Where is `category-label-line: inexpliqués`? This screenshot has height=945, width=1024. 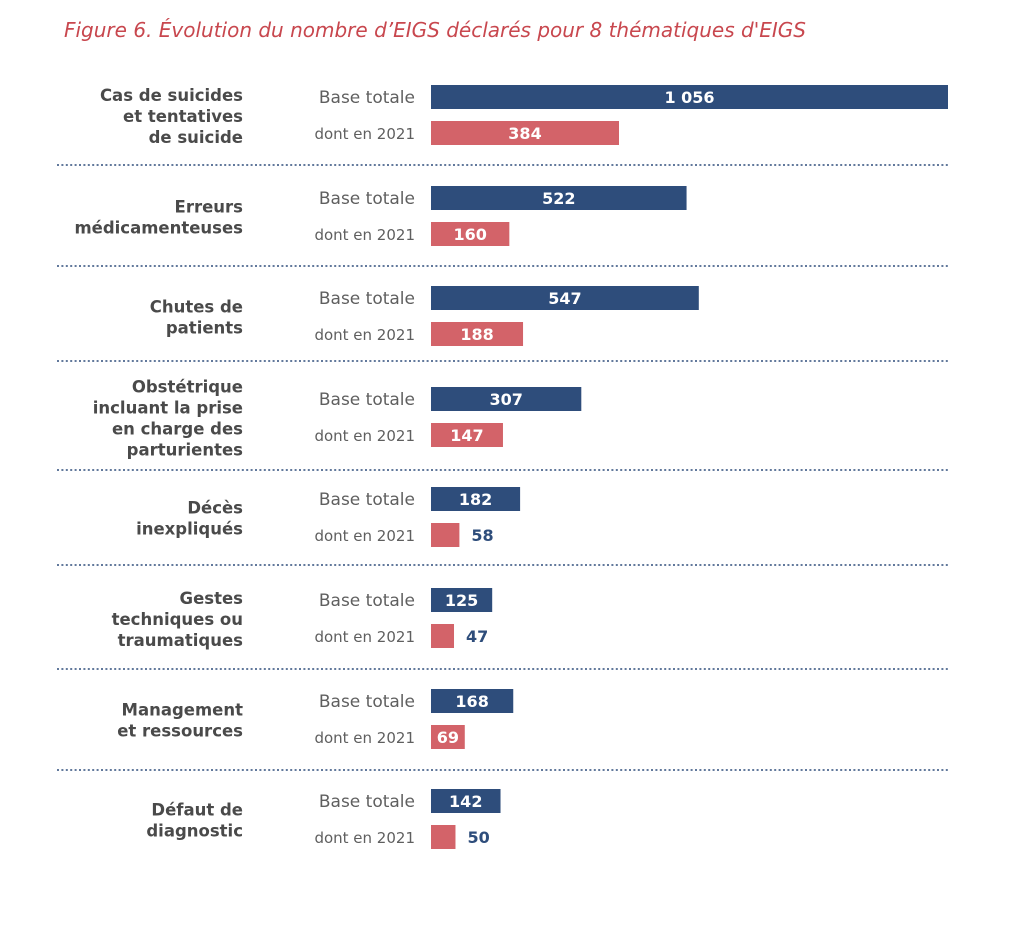
category-label-line: inexpliqués is located at coordinates (189, 529).